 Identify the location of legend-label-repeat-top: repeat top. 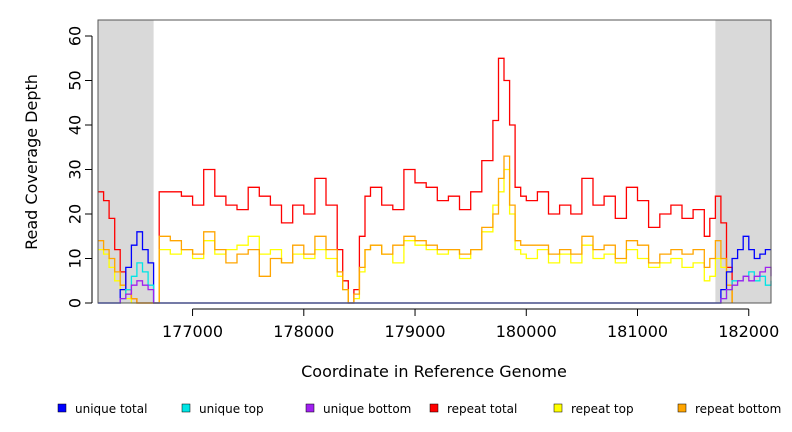
(602, 409).